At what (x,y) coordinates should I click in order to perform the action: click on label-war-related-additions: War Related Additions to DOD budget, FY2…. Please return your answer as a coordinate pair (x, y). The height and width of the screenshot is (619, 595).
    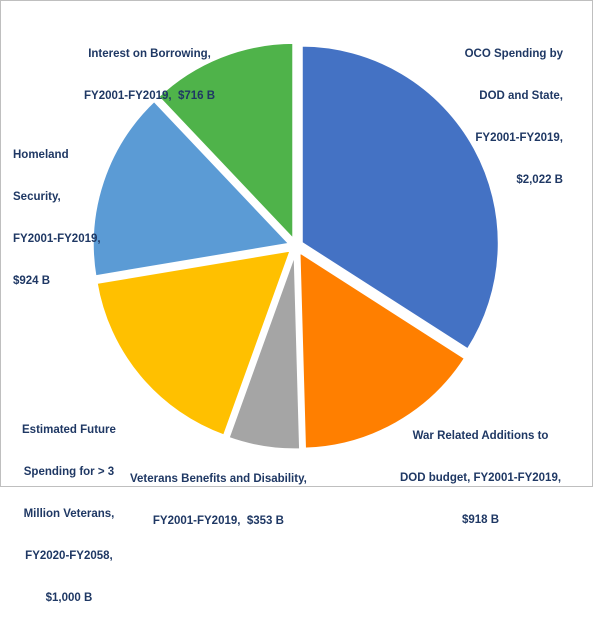
    Looking at the image, I should click on (481, 478).